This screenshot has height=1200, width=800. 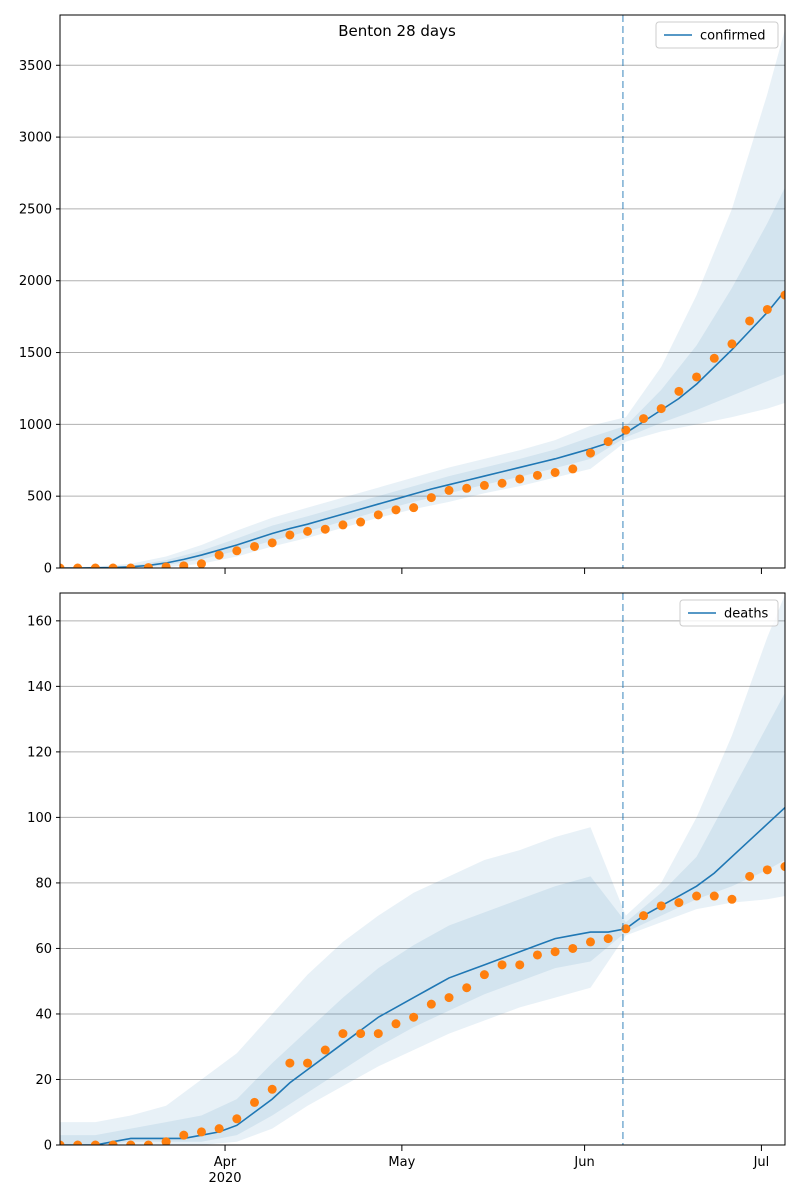 I want to click on y-tick-label: 3000, so click(x=35, y=138).